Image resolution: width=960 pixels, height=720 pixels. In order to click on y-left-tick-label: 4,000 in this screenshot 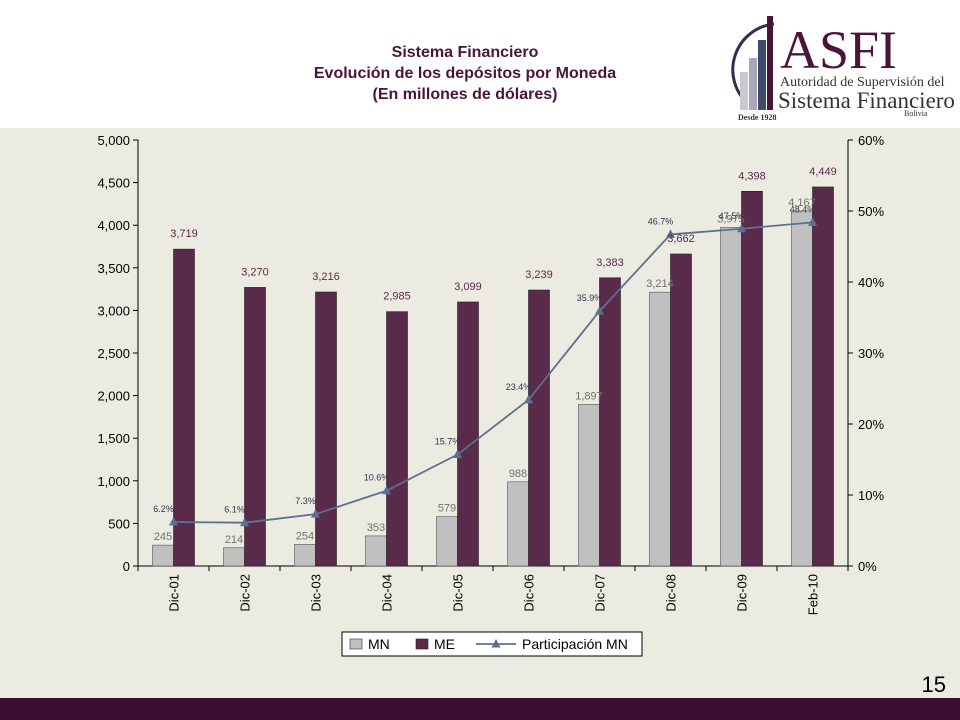, I will do `click(113, 225)`.